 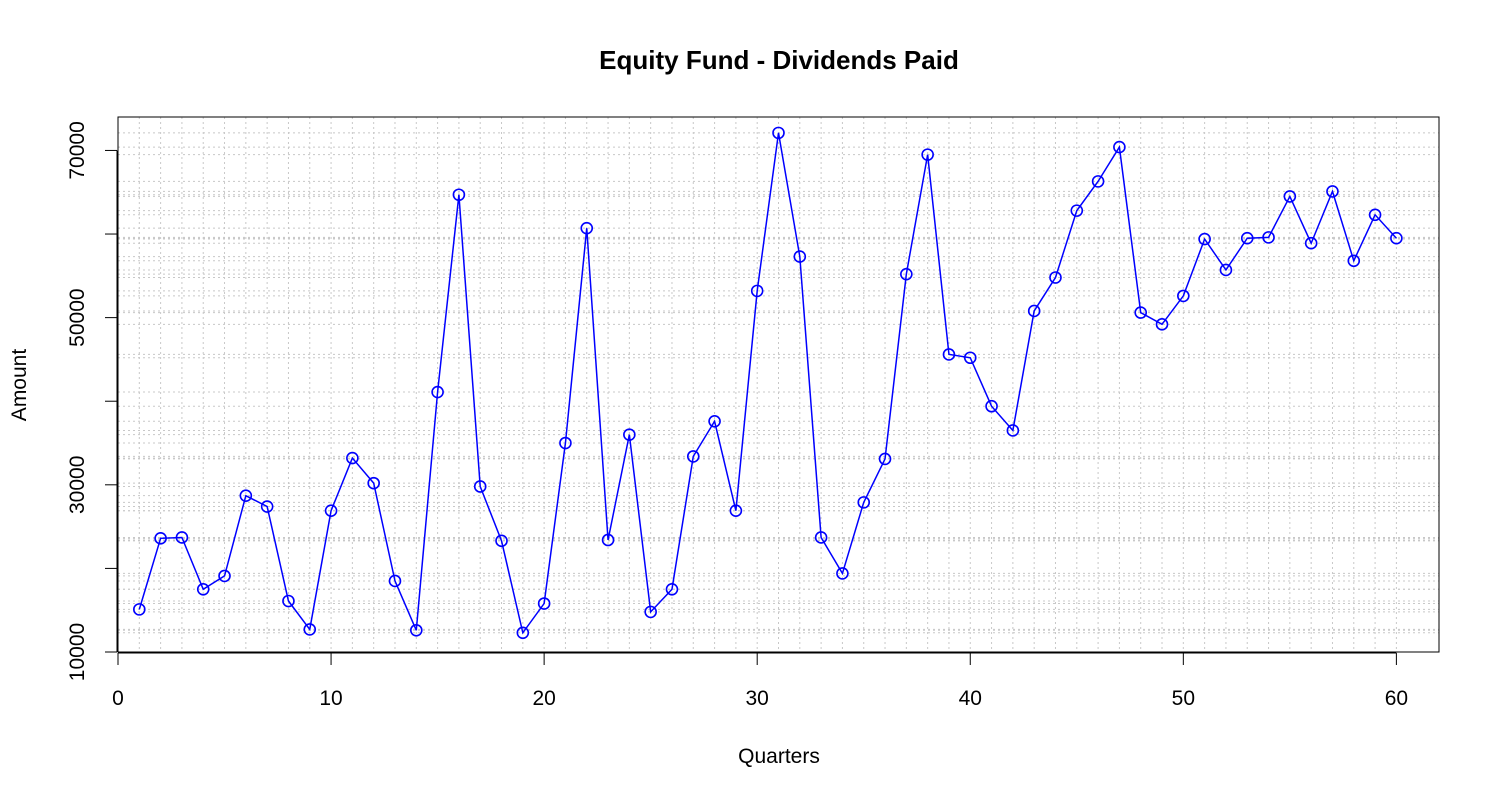 What do you see at coordinates (77, 485) in the screenshot?
I see `y-tick-label: 30000` at bounding box center [77, 485].